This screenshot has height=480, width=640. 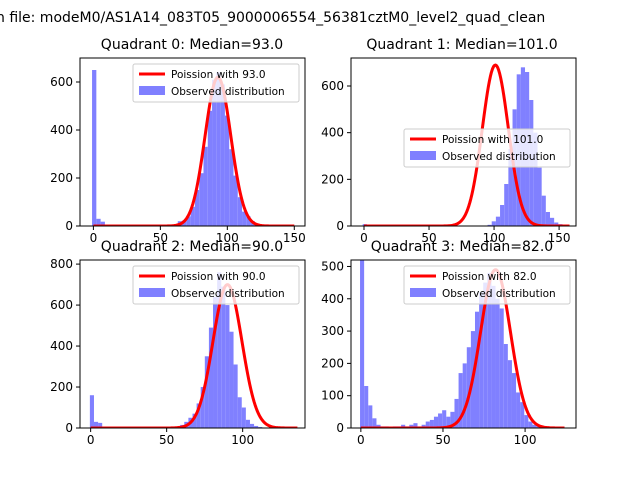 I want to click on legend: Poission with 90.0 Observed distribution, so click(x=216, y=285).